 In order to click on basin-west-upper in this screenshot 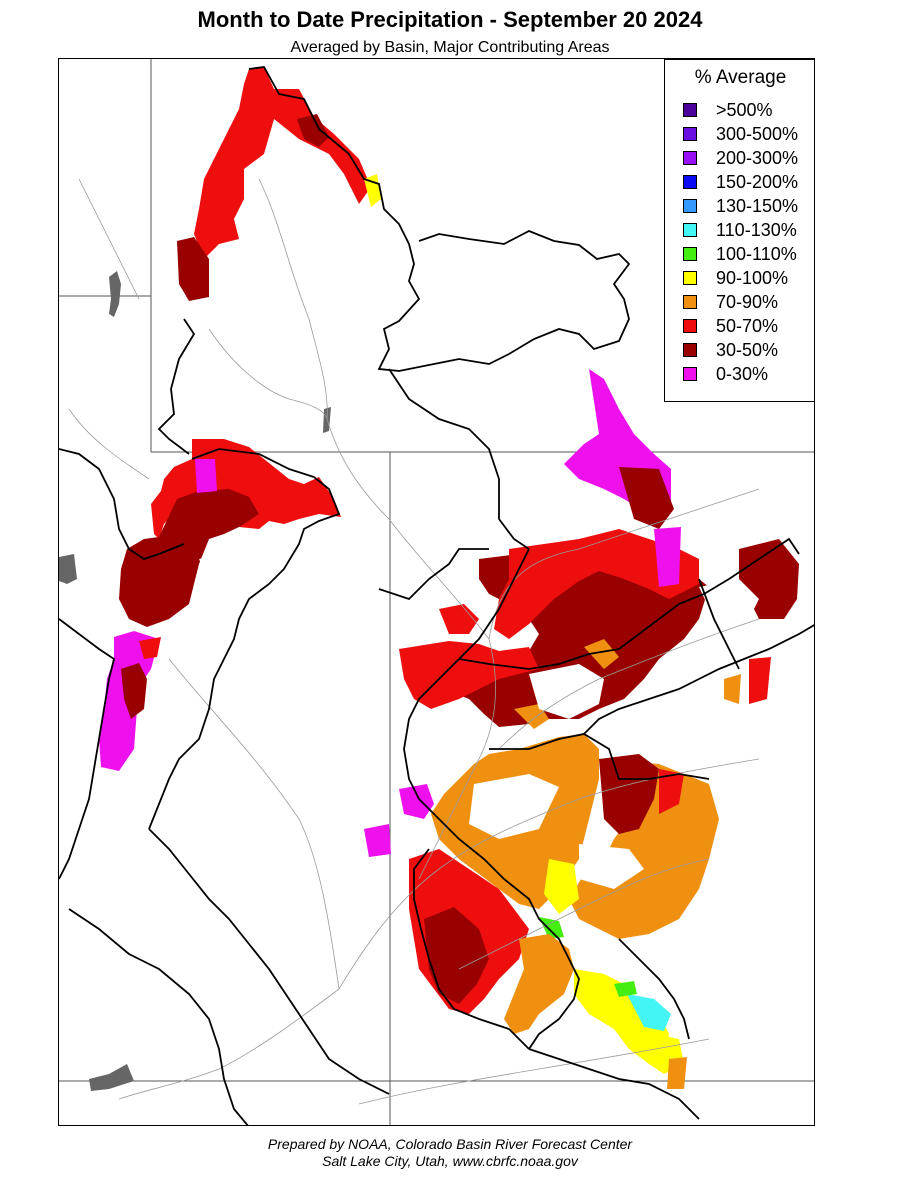, I will do `click(122, 504)`.